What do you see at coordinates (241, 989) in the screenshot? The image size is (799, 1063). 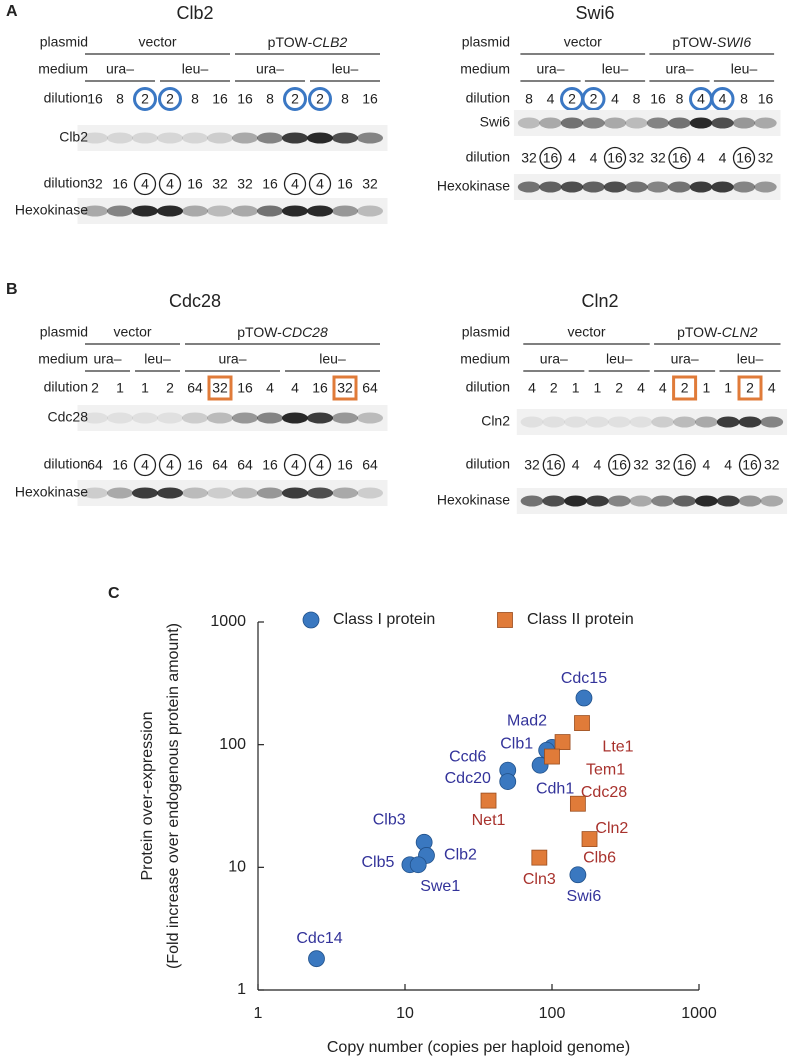 I see `y-tick-label: 1` at bounding box center [241, 989].